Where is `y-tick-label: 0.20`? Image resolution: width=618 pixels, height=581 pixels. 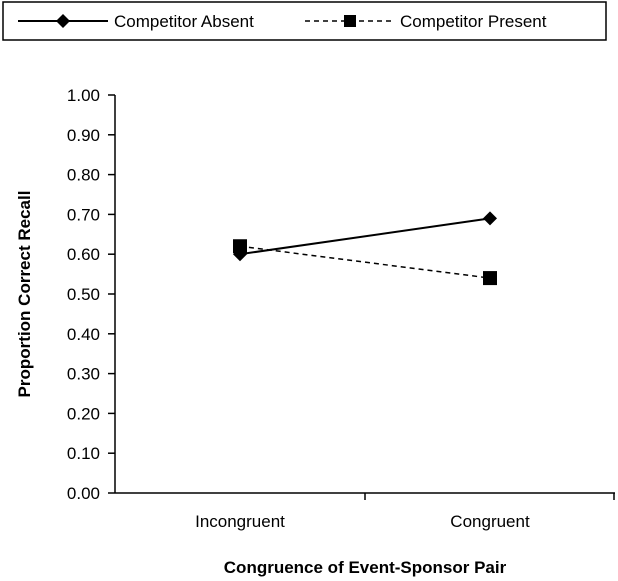 y-tick-label: 0.20 is located at coordinates (83, 413).